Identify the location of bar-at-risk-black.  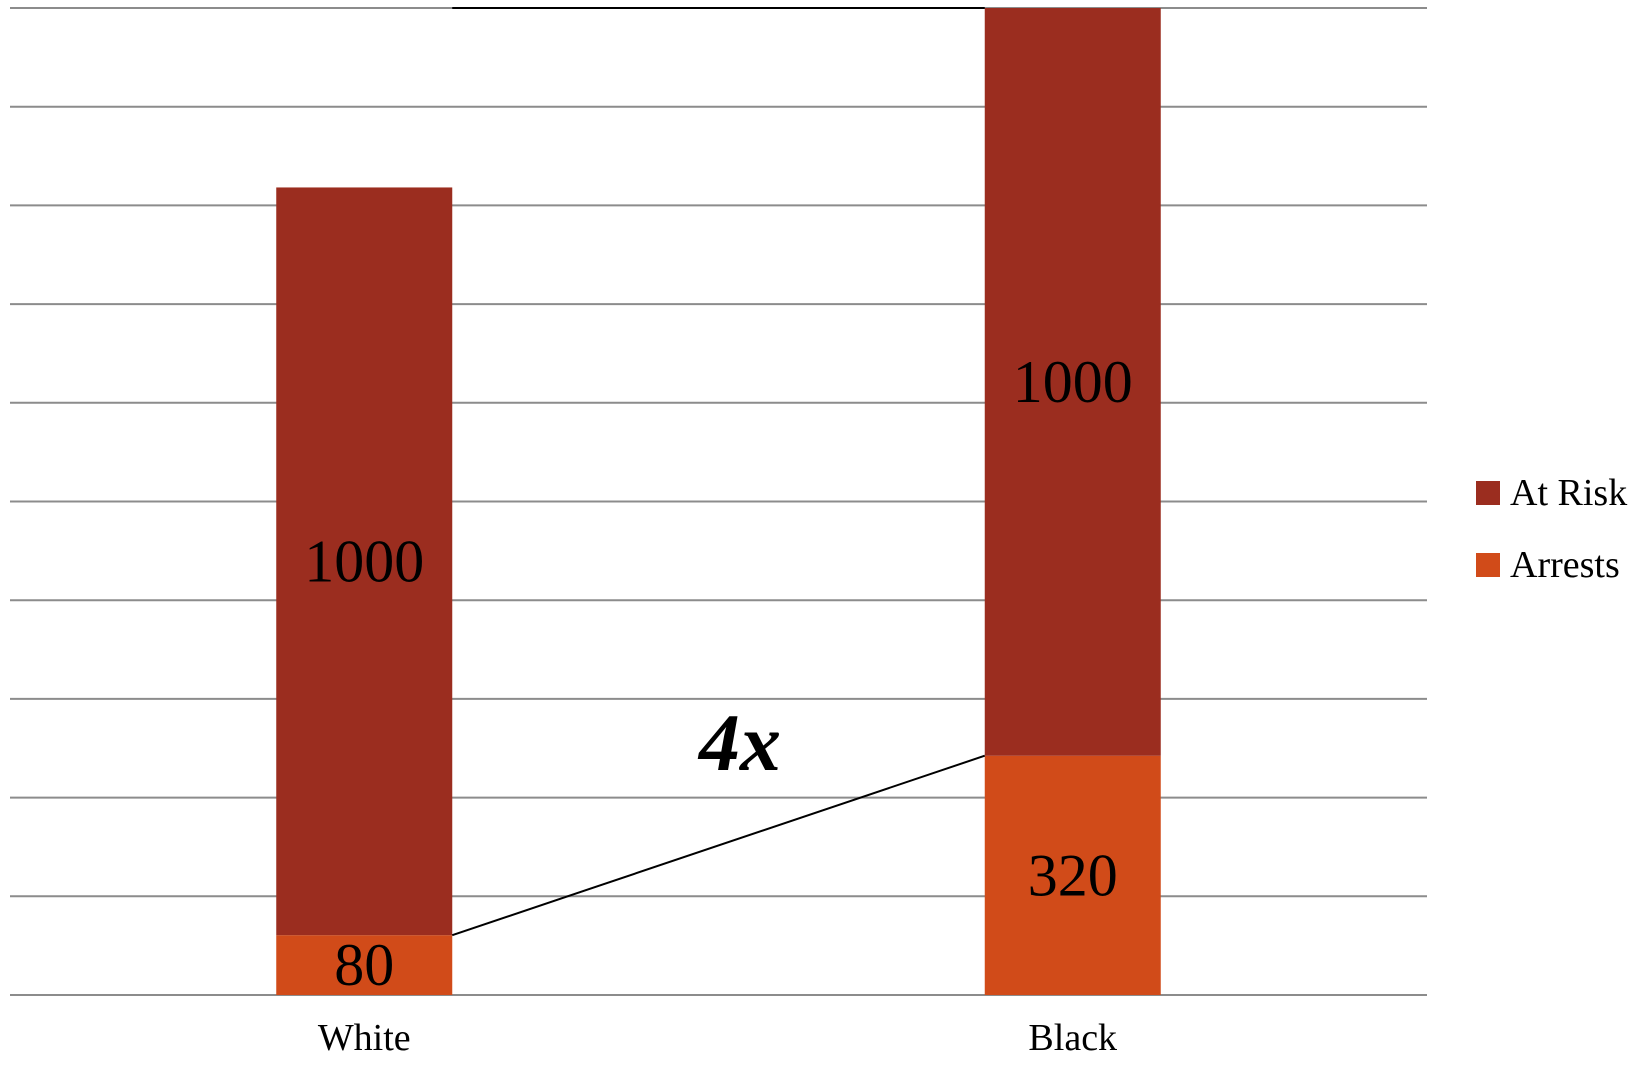
(1072, 382).